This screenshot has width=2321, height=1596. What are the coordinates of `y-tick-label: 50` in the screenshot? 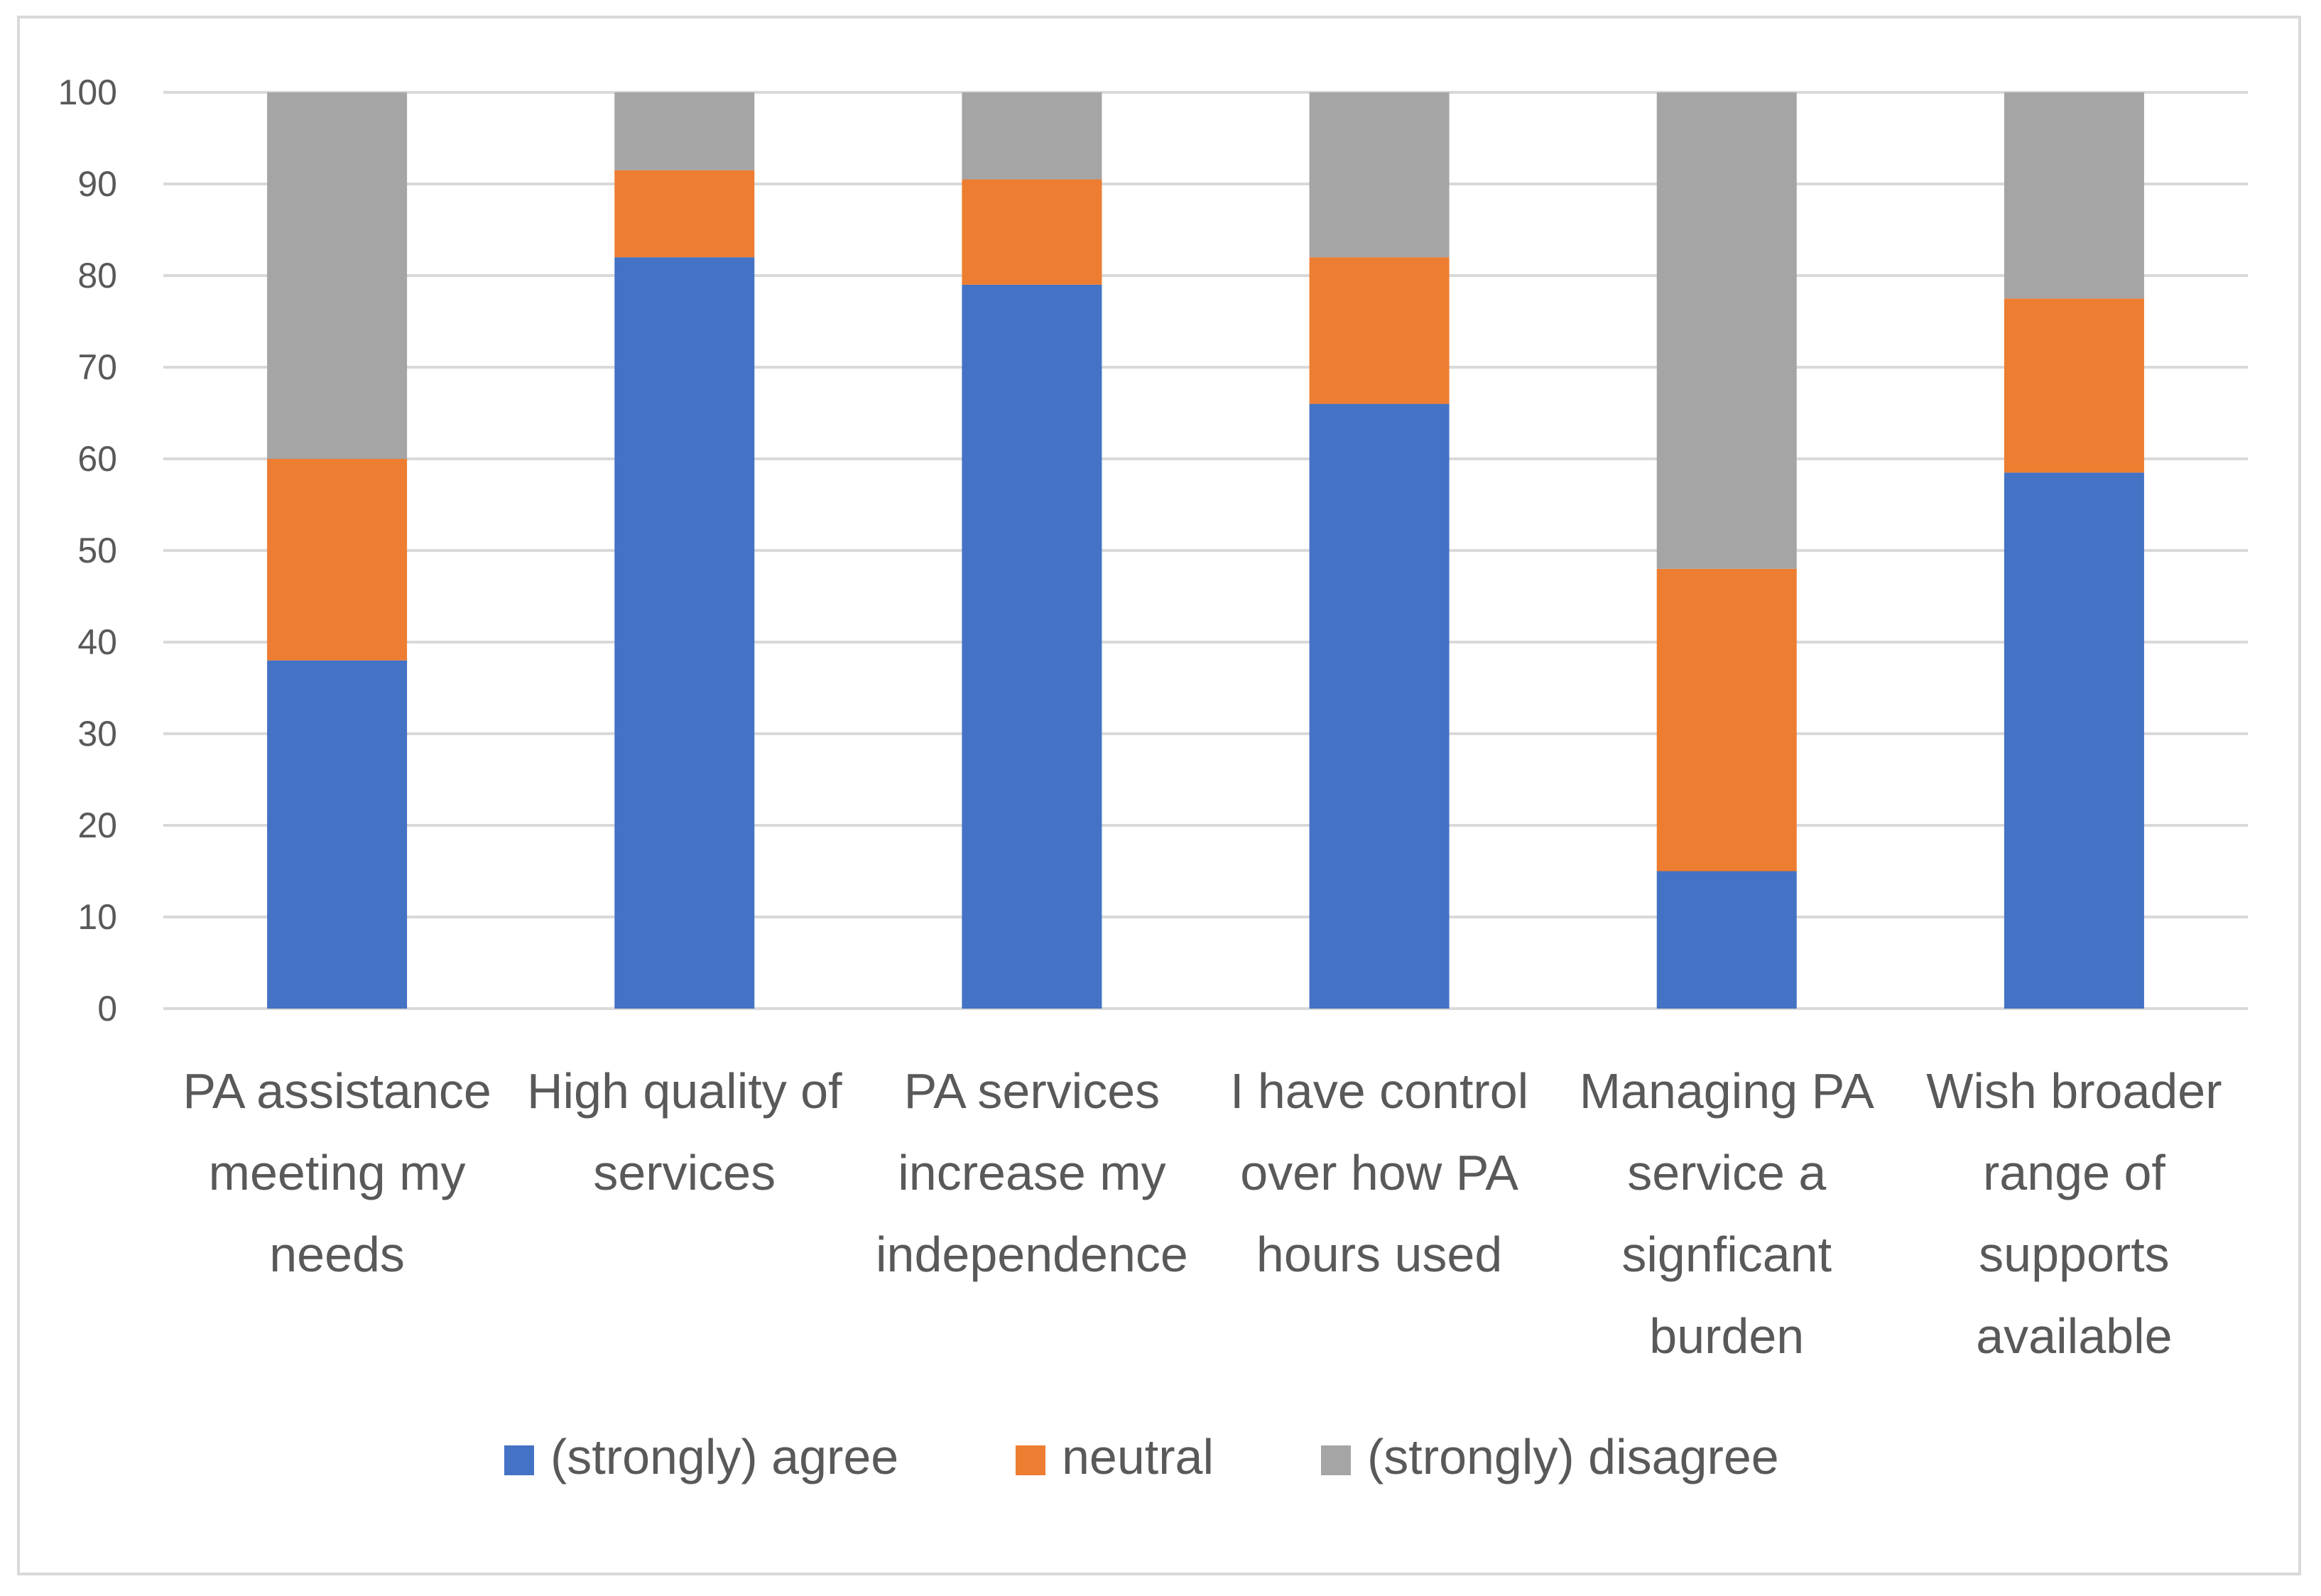 It's located at (97, 550).